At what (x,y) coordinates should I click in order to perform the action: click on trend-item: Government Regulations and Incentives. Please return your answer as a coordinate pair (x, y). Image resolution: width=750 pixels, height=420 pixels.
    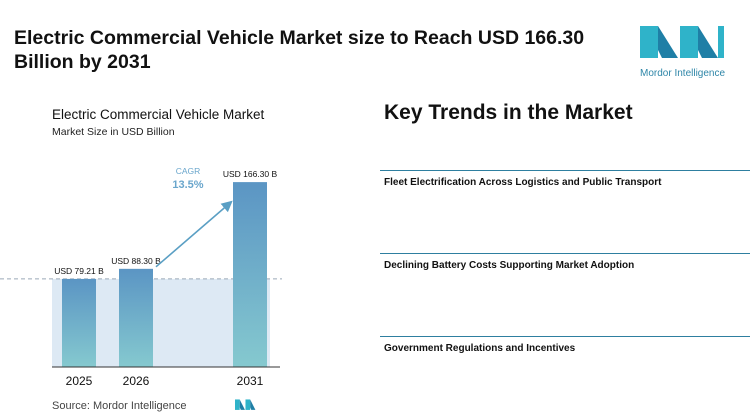
    Looking at the image, I should click on (565, 345).